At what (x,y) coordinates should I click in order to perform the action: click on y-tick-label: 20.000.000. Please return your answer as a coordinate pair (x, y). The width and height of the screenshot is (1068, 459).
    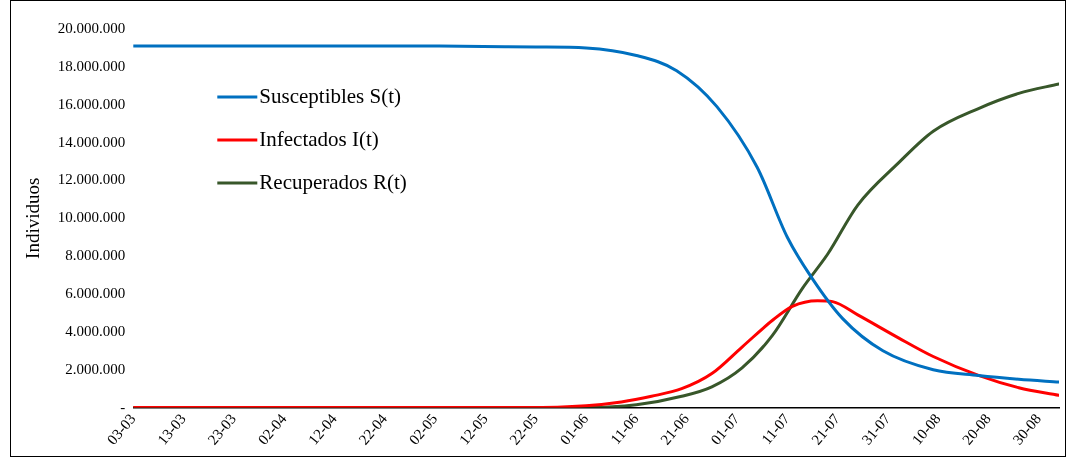
    Looking at the image, I should click on (91, 27).